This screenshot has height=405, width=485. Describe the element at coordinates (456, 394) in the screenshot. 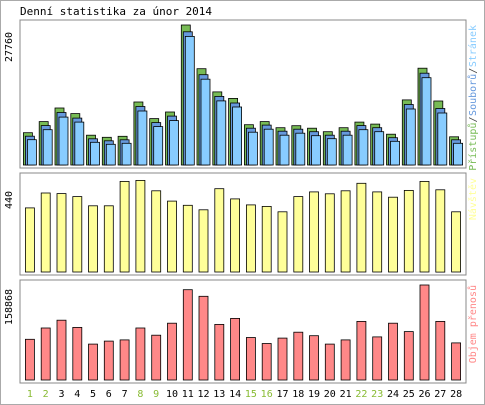

I see `day-label-28: 28` at that location.